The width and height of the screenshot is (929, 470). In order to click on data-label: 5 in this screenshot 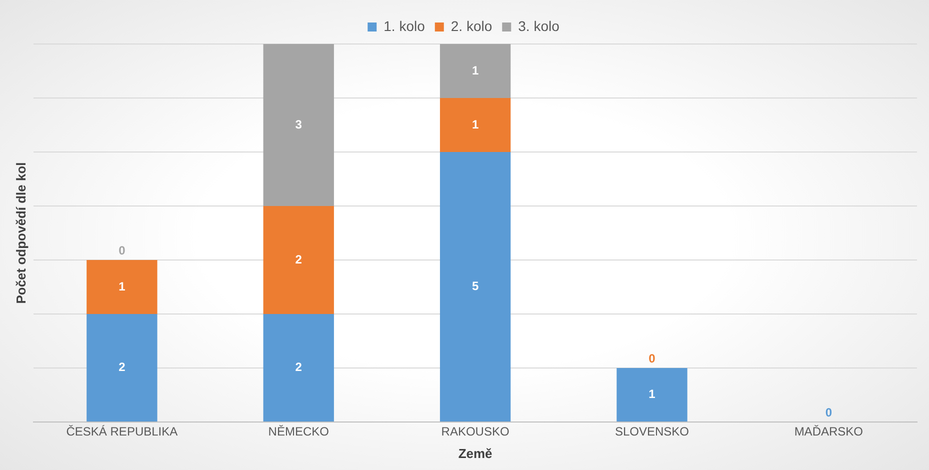, I will do `click(475, 286)`.